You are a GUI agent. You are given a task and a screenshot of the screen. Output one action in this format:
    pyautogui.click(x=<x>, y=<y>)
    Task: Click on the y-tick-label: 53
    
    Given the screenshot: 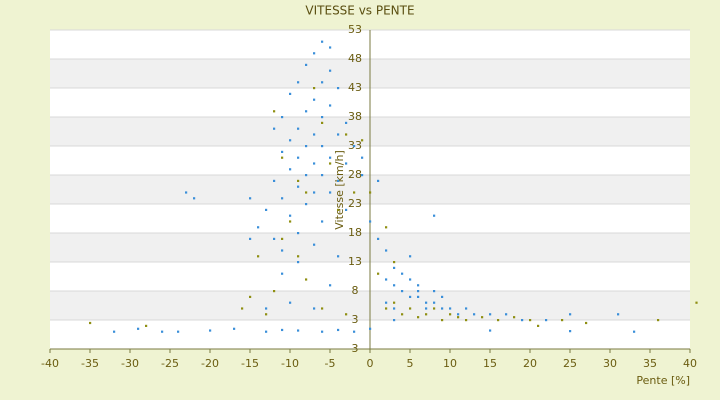 What is the action you would take?
    pyautogui.click(x=355, y=29)
    